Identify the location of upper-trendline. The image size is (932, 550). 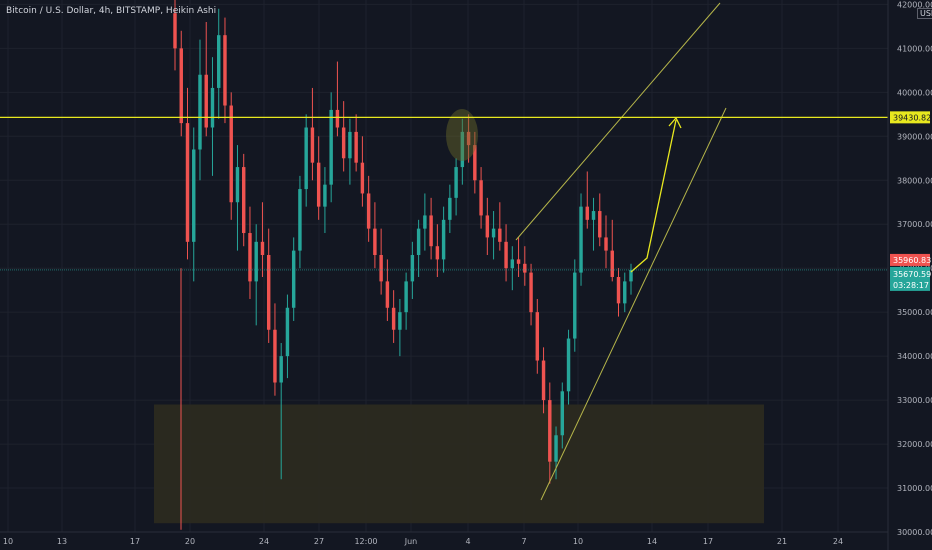
(618, 121).